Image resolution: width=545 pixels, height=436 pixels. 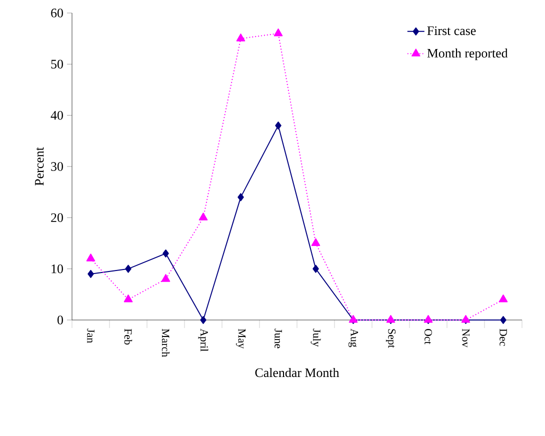 What do you see at coordinates (278, 338) in the screenshot?
I see `x-tick-label: June` at bounding box center [278, 338].